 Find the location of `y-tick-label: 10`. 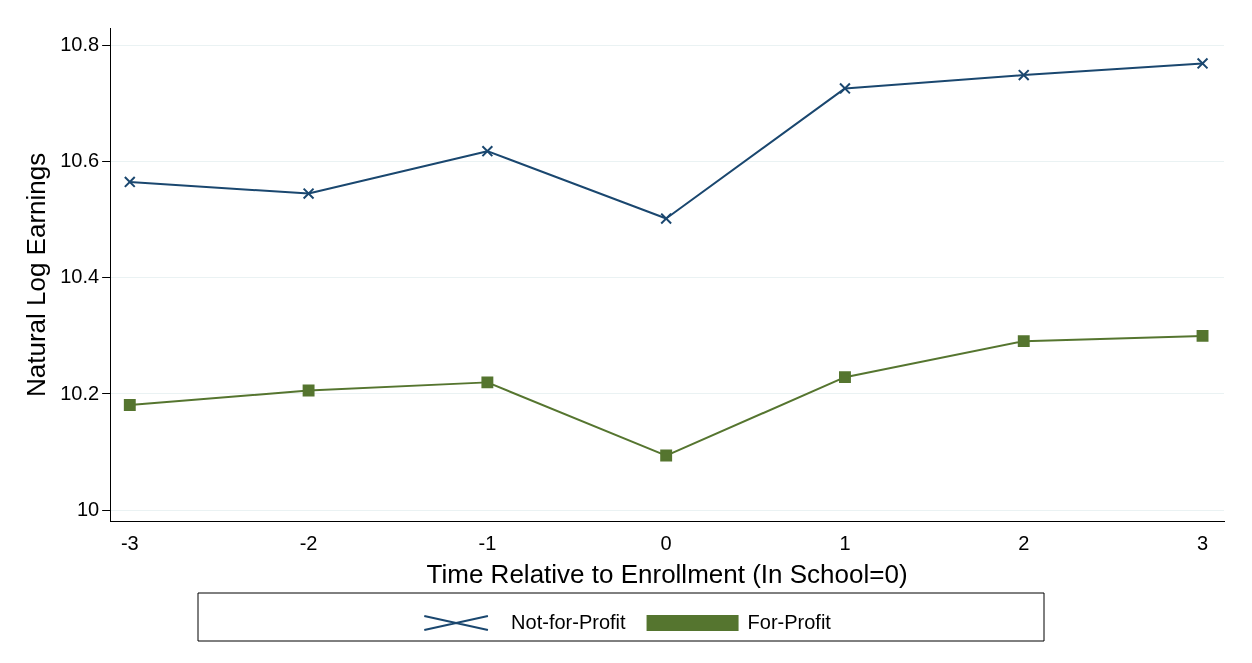

y-tick-label: 10 is located at coordinates (88, 508).